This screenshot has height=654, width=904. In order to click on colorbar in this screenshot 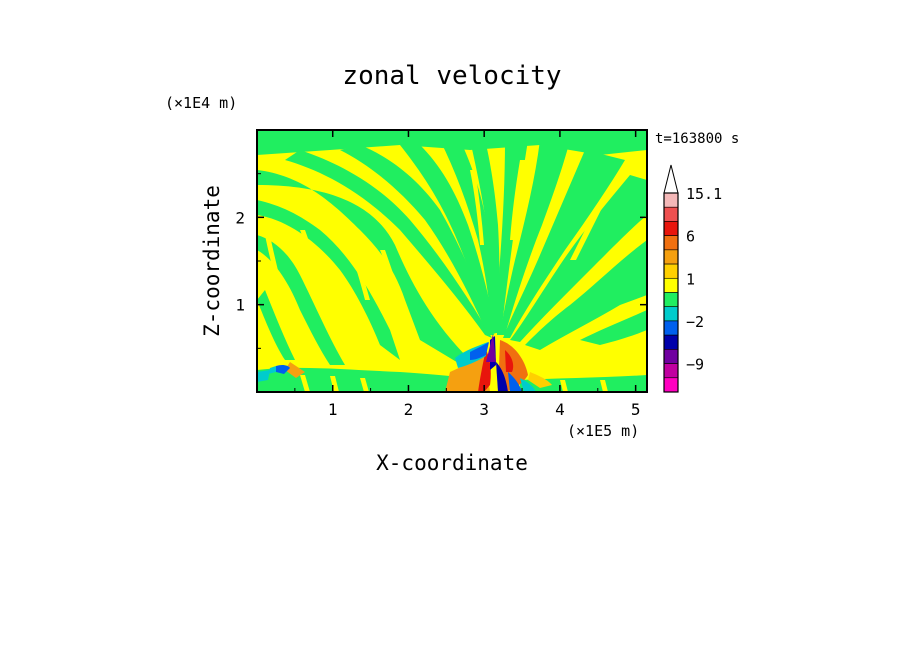, I will do `click(671, 278)`.